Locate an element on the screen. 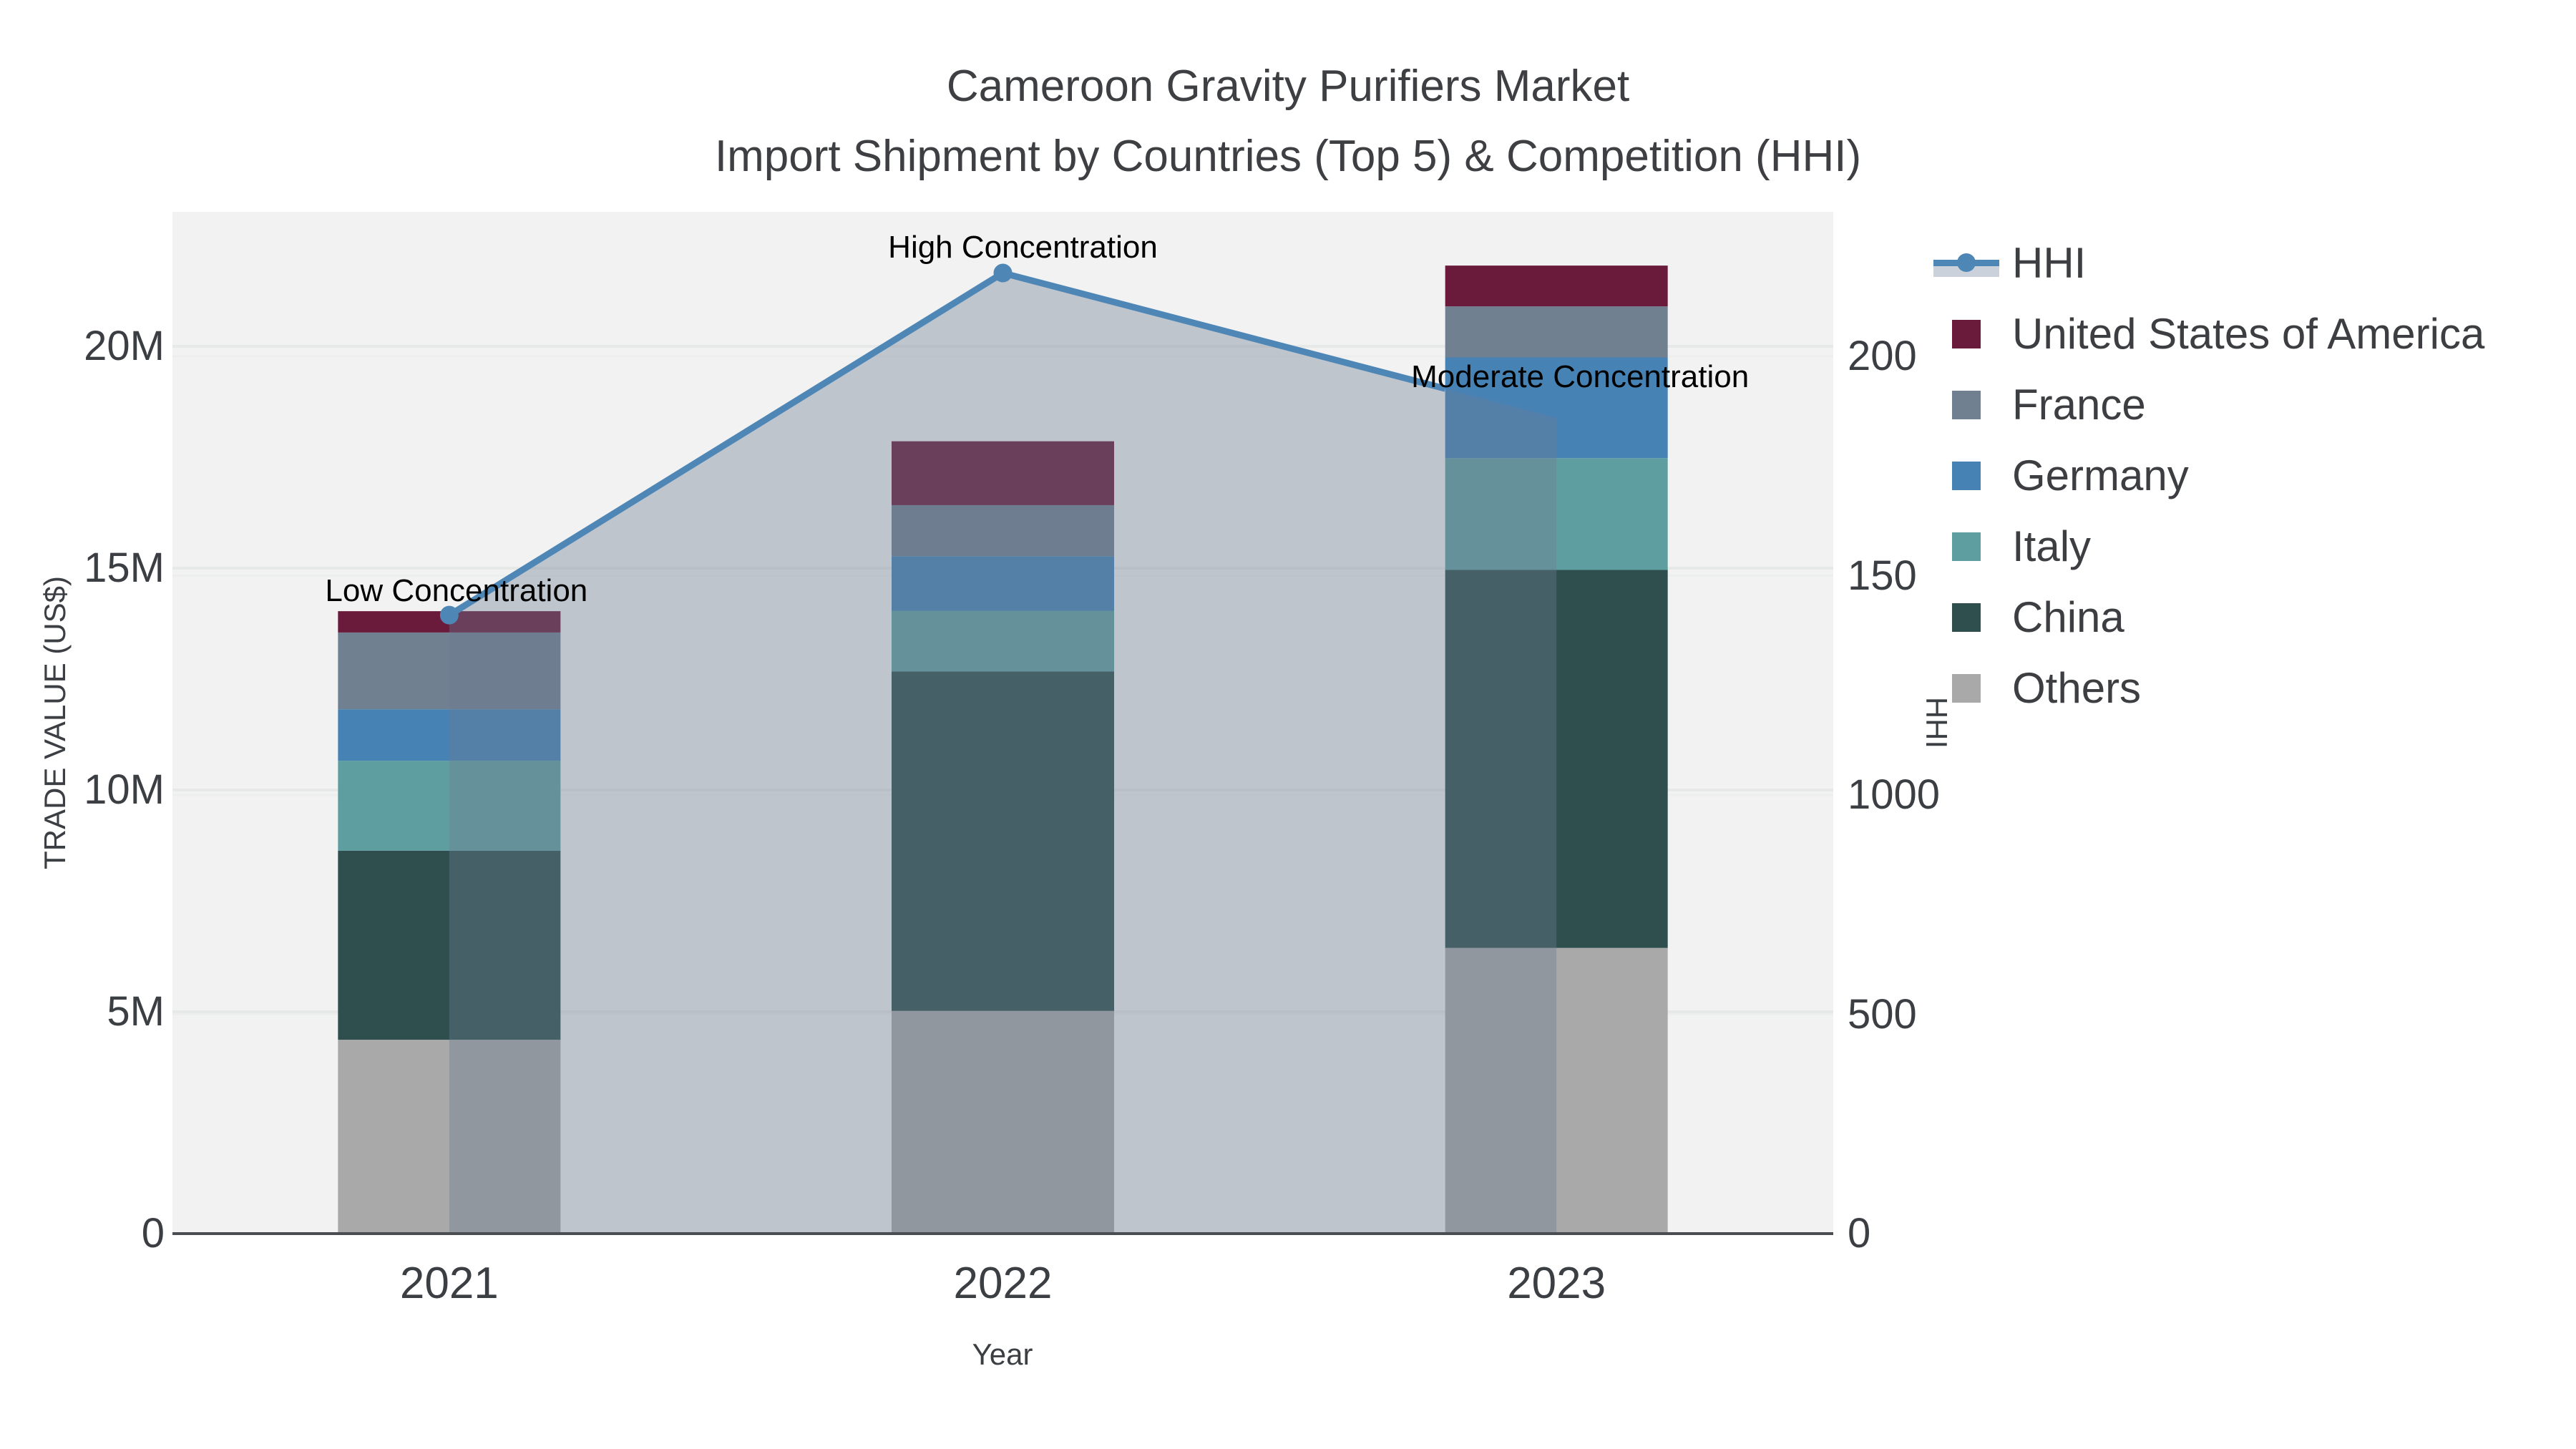 This screenshot has height=1449, width=2576. hhi-marker-2021 is located at coordinates (449, 615).